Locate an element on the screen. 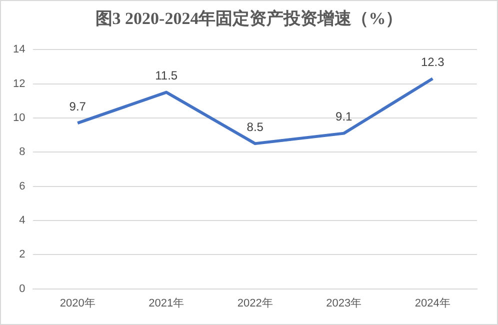 This screenshot has height=325, width=498. data-label: 9.7 is located at coordinates (77, 106).